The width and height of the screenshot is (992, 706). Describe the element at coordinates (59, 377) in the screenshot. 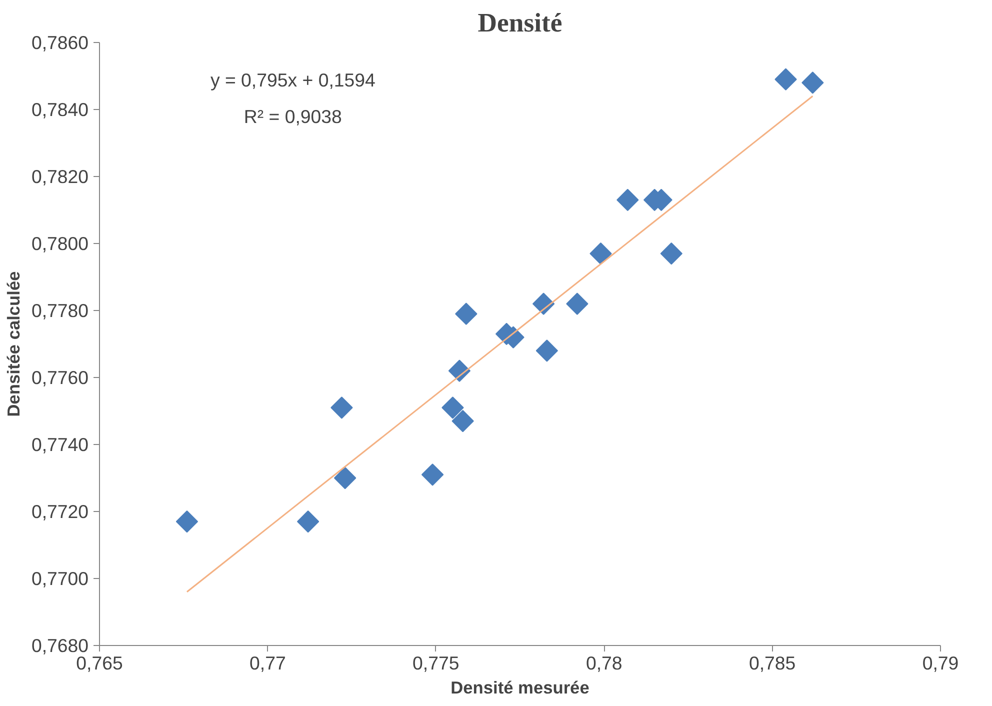

I see `y-tick-label: 0,7760` at that location.